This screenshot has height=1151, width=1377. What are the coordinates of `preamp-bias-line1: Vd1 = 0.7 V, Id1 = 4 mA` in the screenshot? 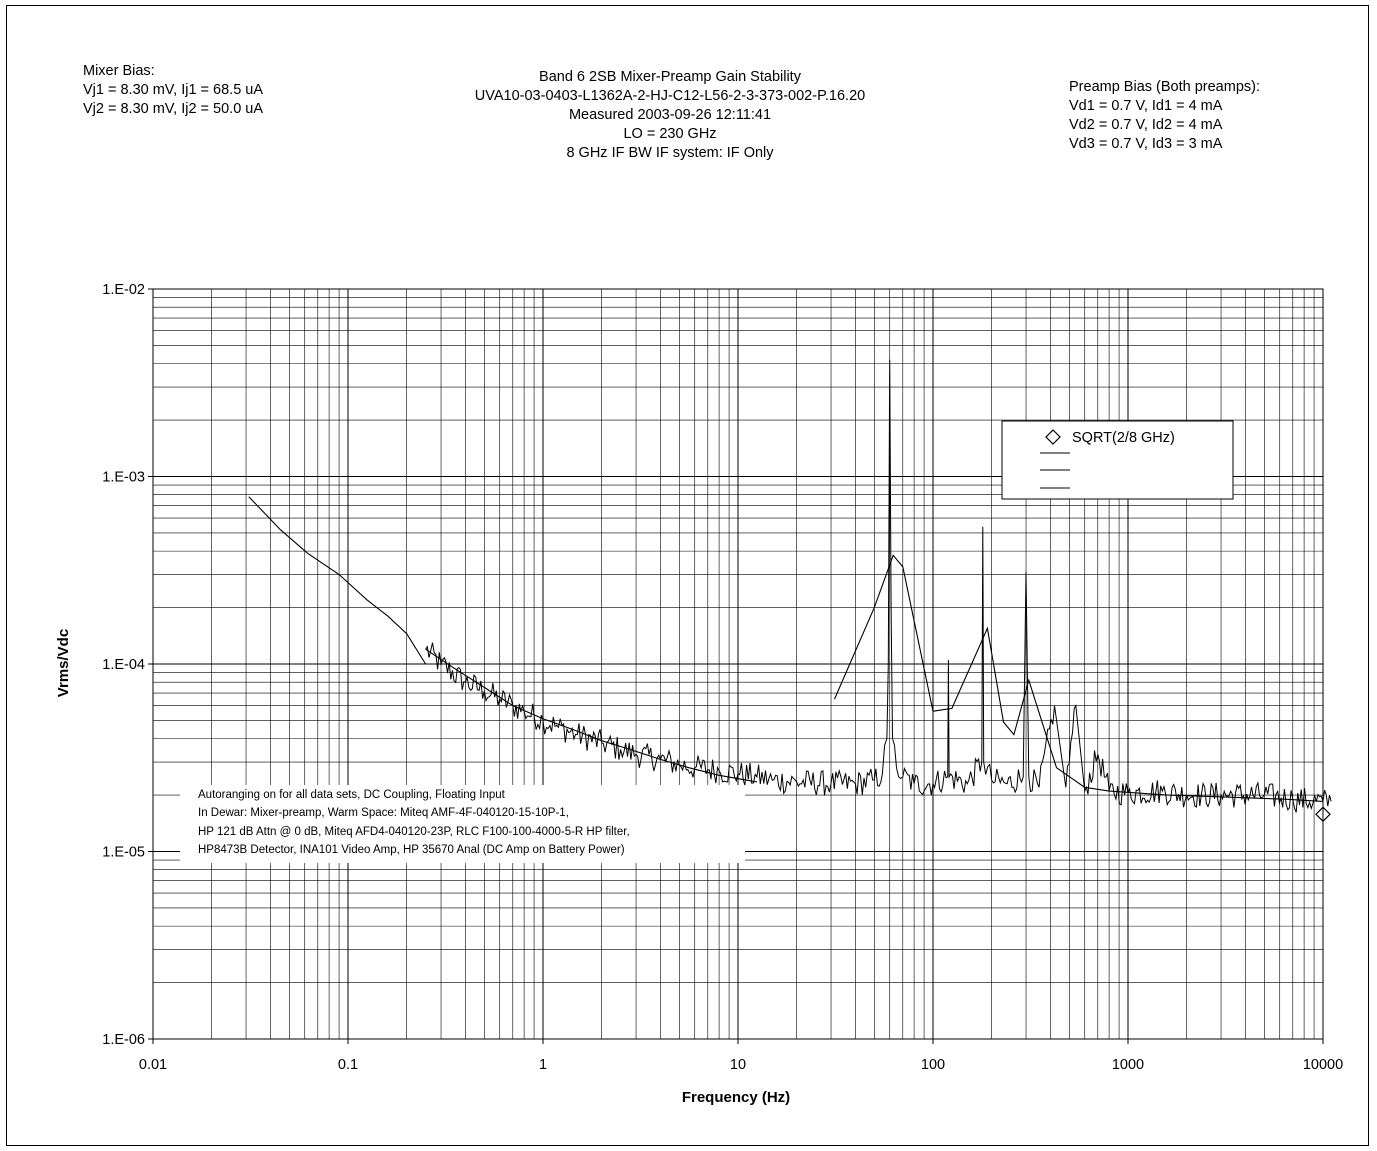 It's located at (1146, 106).